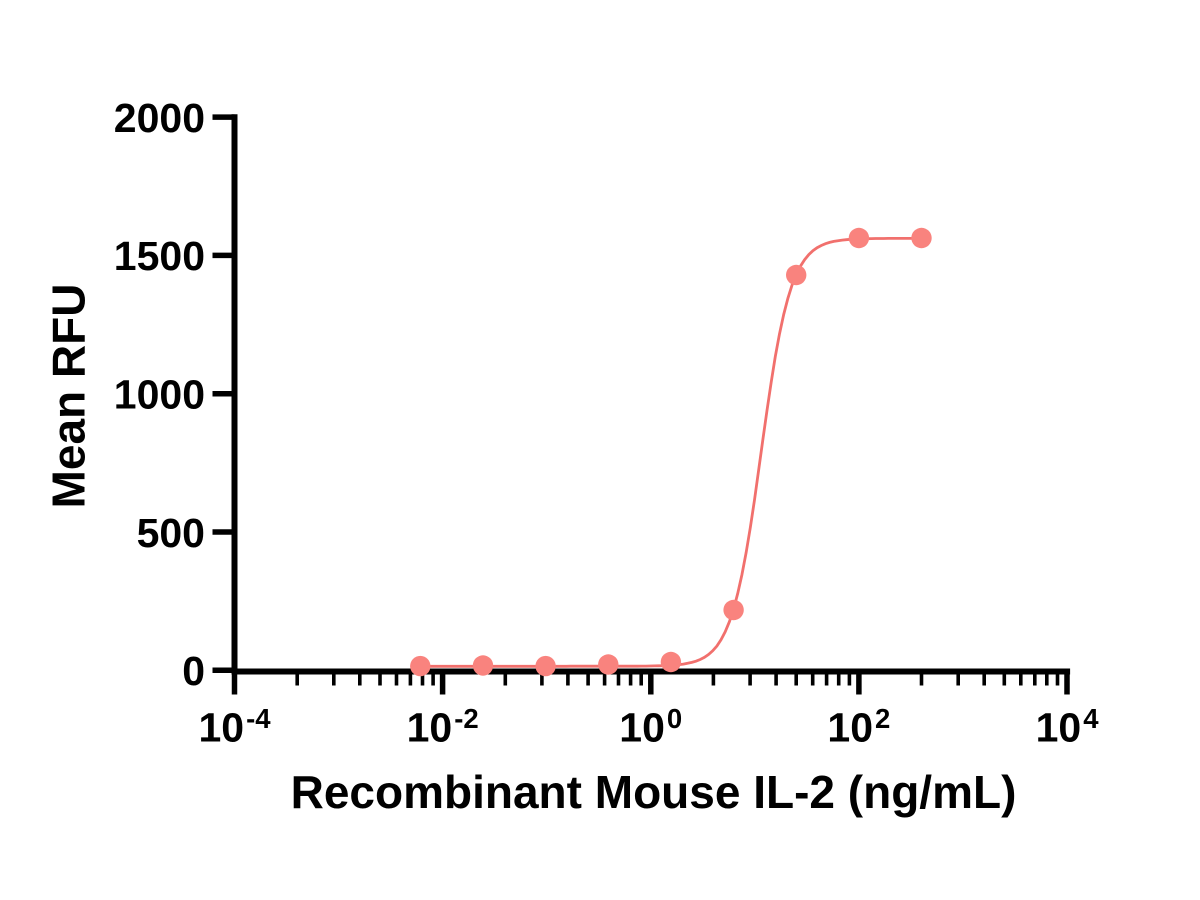 This screenshot has height=900, width=1200. What do you see at coordinates (466, 718) in the screenshot?
I see `svg-text: -2` at bounding box center [466, 718].